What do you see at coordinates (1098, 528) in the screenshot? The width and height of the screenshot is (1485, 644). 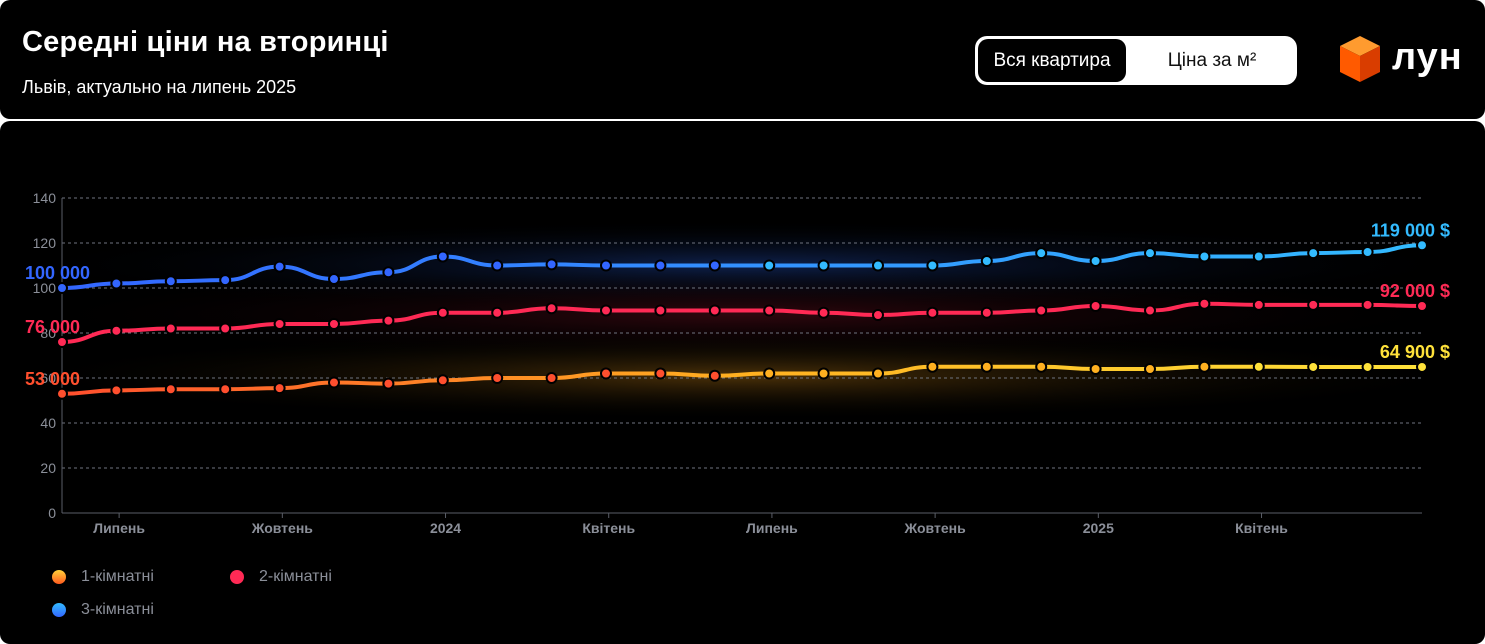 I see `x-tick-label: 2025` at bounding box center [1098, 528].